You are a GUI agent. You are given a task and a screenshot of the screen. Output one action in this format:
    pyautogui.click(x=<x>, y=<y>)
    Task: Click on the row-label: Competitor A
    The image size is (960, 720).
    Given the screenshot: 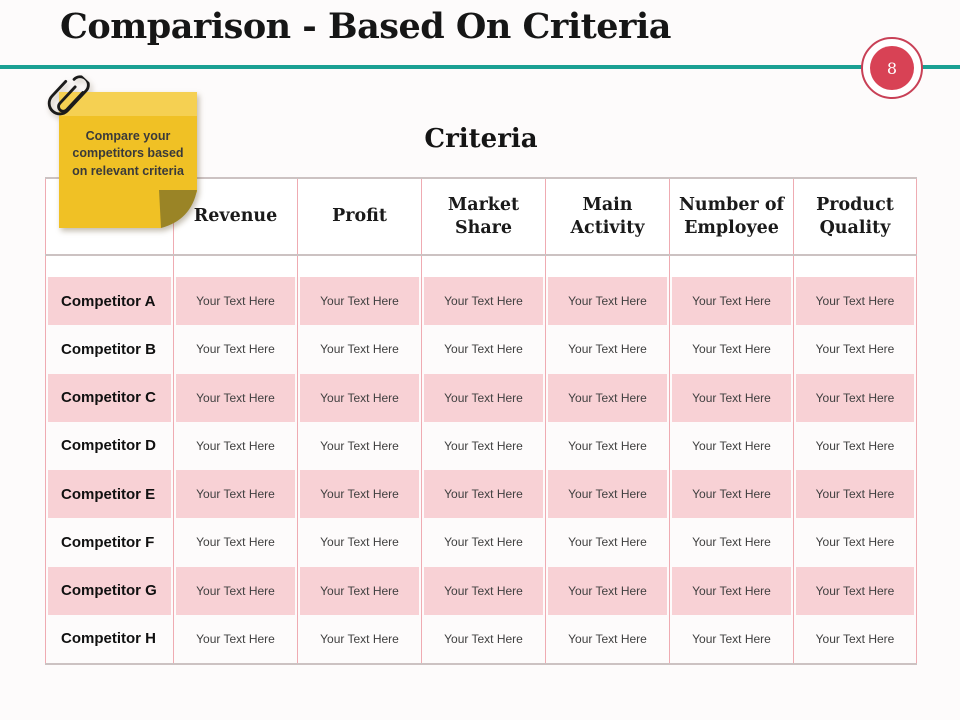 What is the action you would take?
    pyautogui.click(x=109, y=301)
    